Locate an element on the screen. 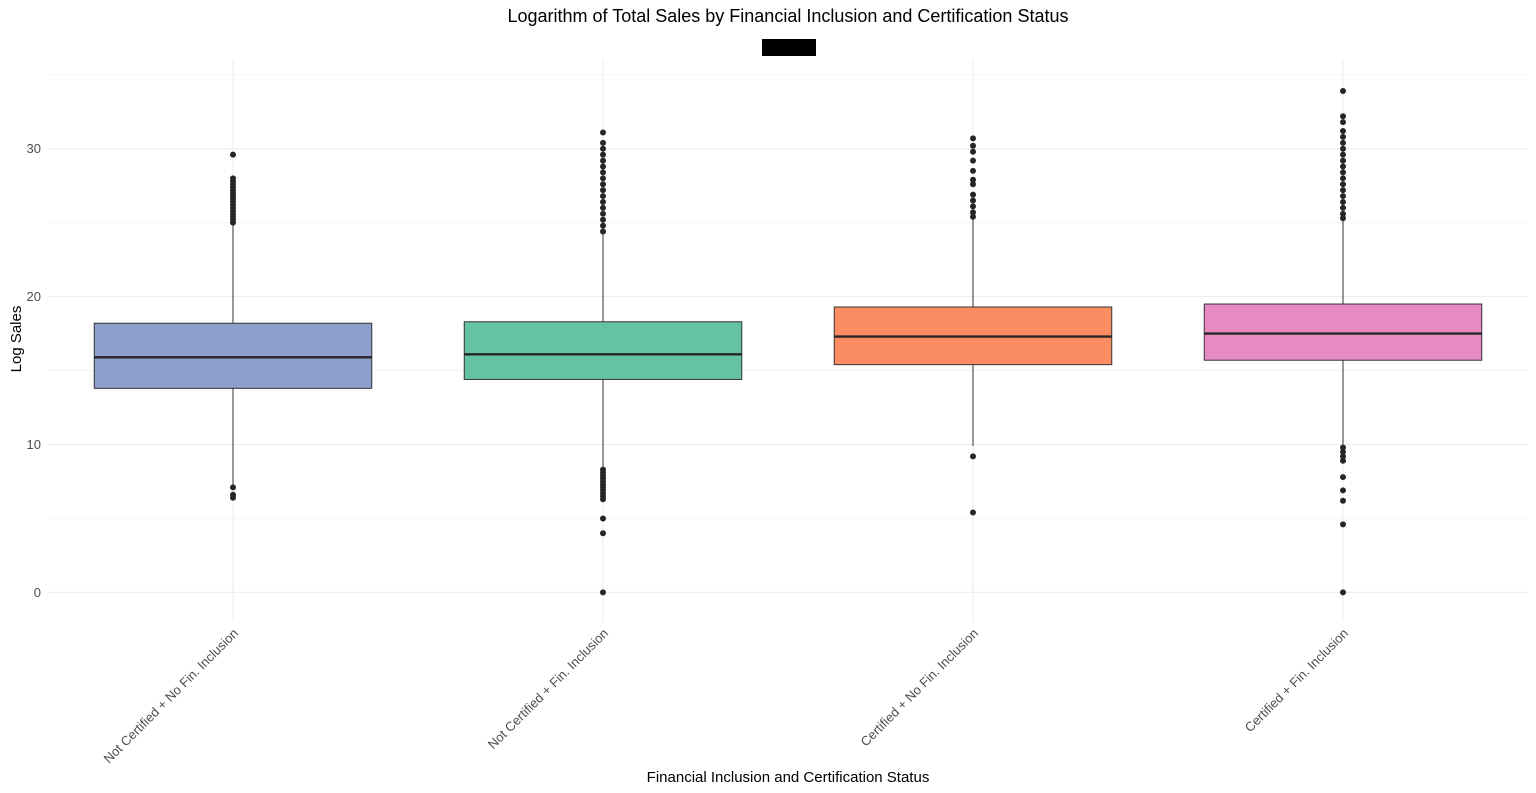 The height and width of the screenshot is (793, 1536). x-tick-label: Certified + No Fin. Inclusion is located at coordinates (919, 688).